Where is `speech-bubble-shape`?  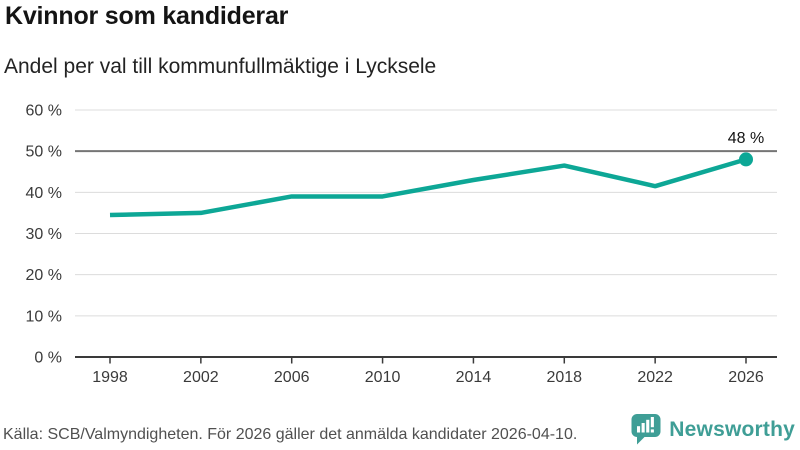
speech-bubble-shape is located at coordinates (646, 429).